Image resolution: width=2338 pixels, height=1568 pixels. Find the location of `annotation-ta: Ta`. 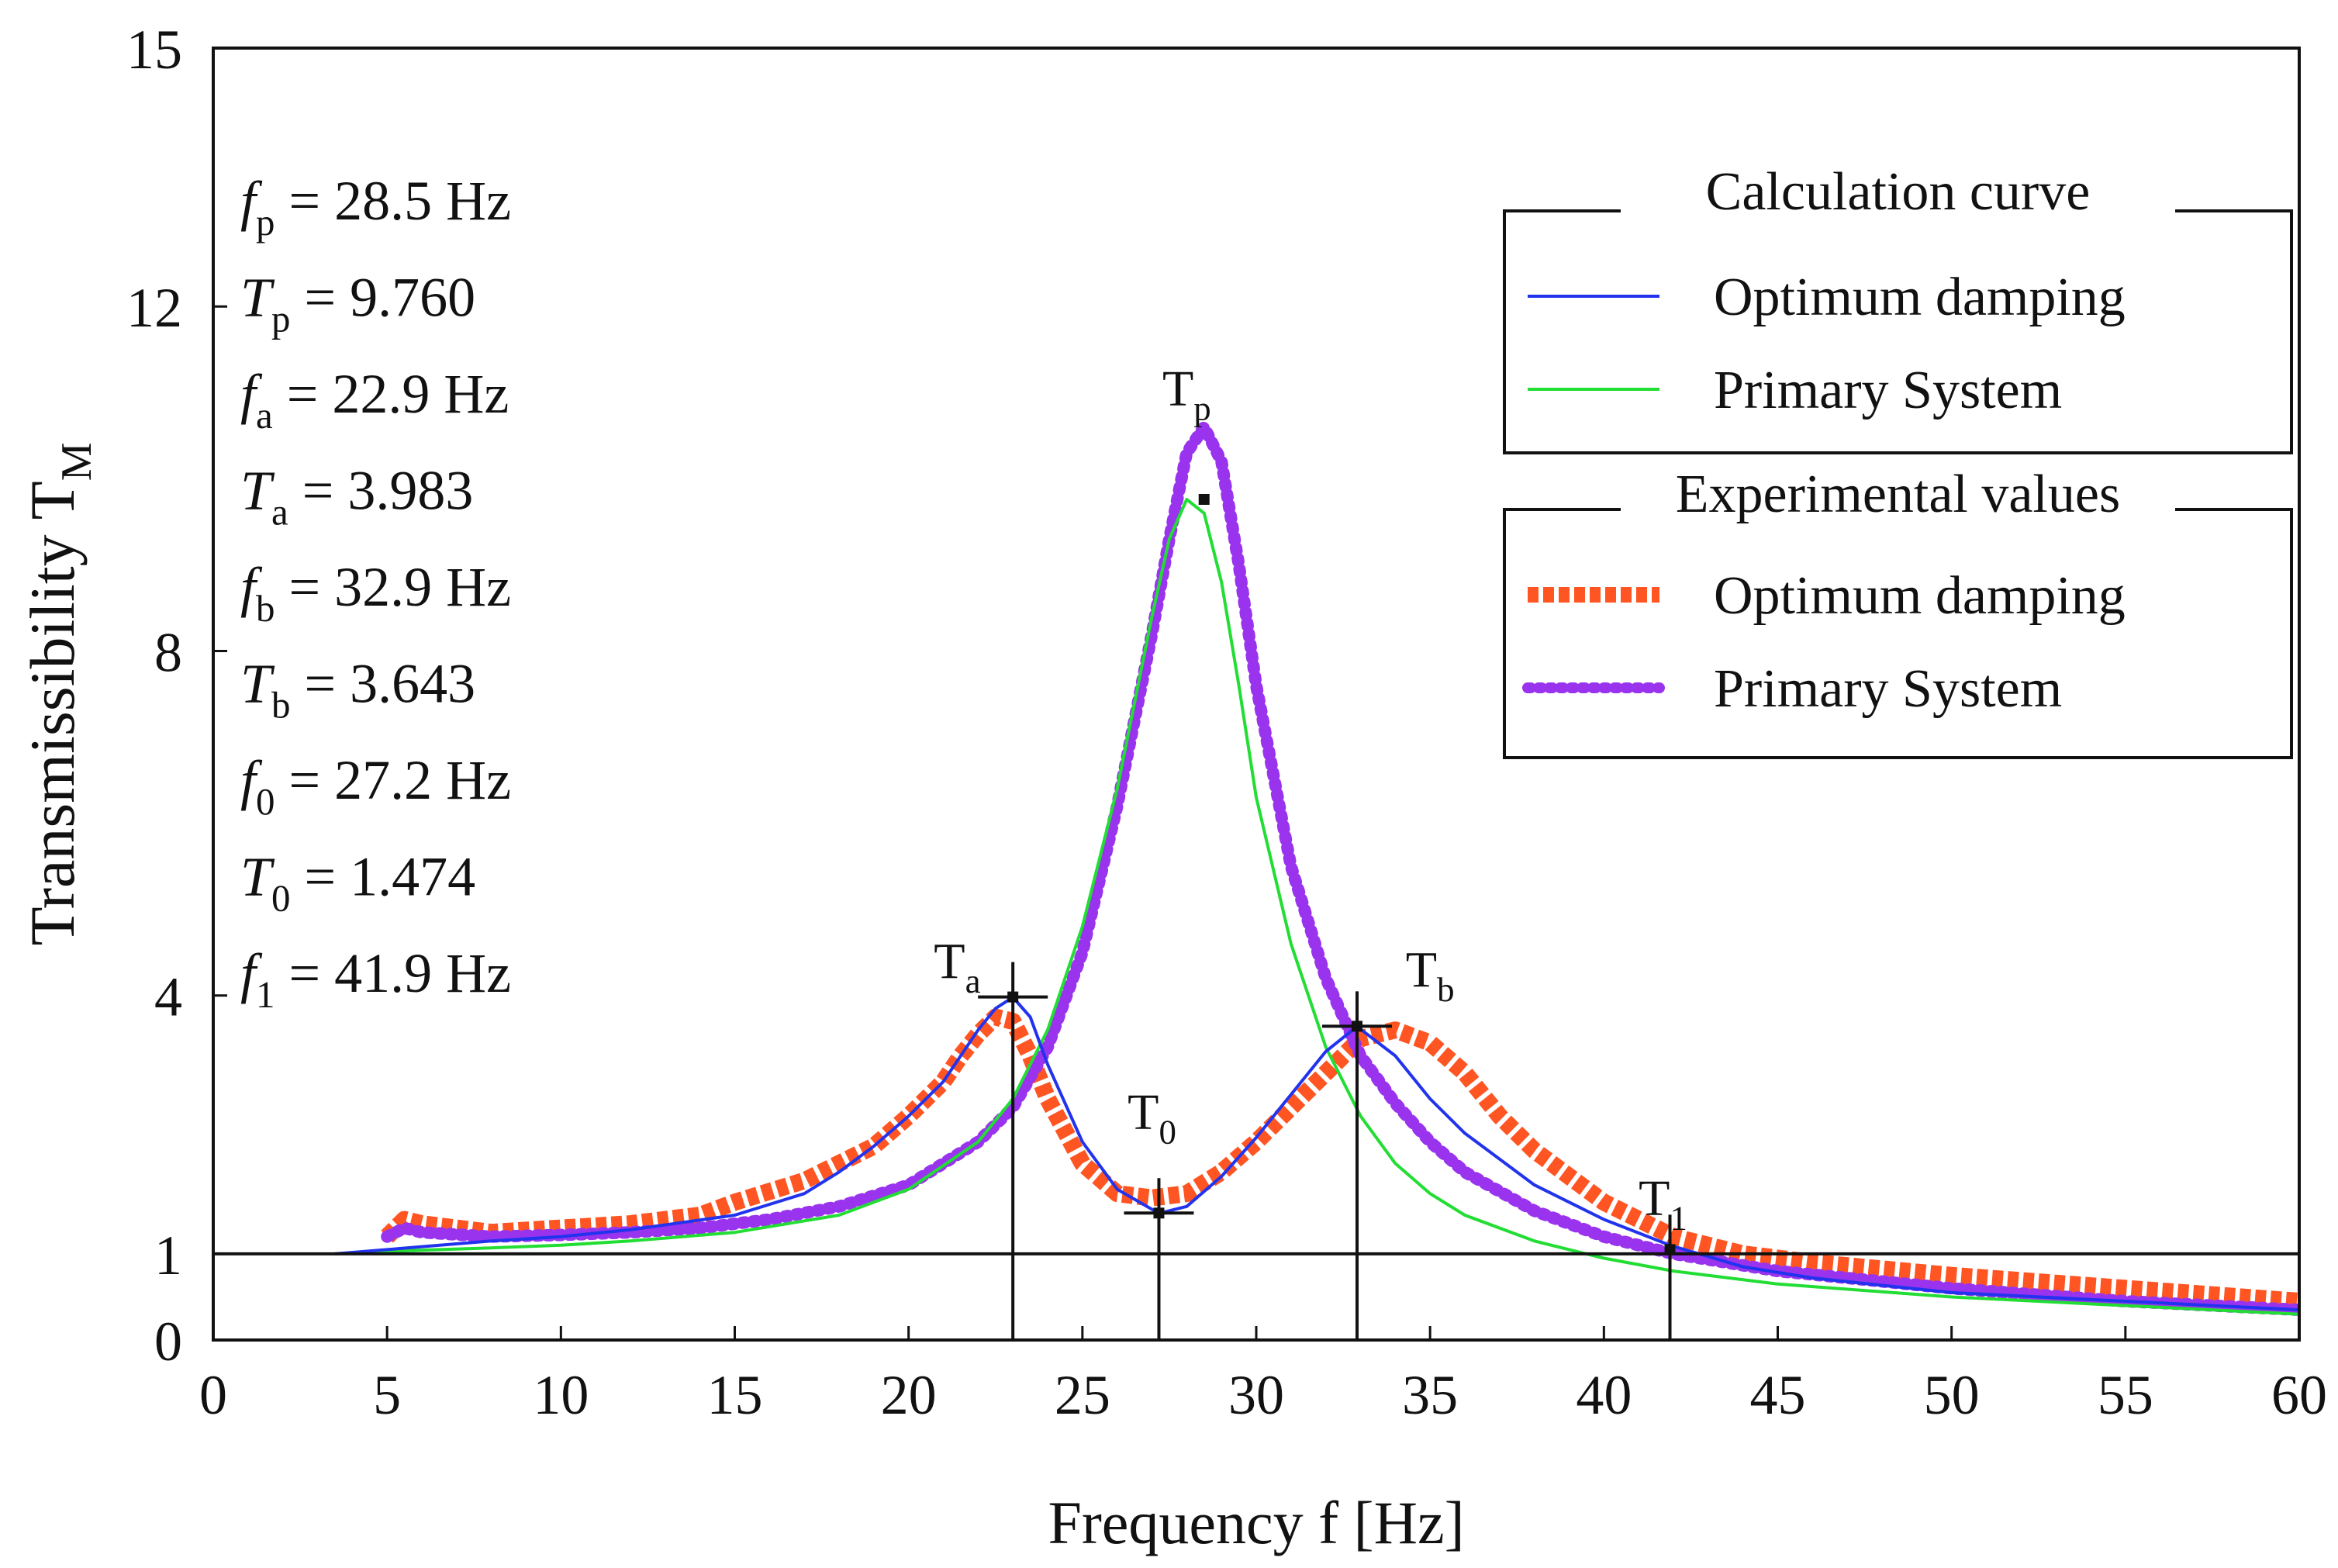

annotation-ta: Ta is located at coordinates (957, 967).